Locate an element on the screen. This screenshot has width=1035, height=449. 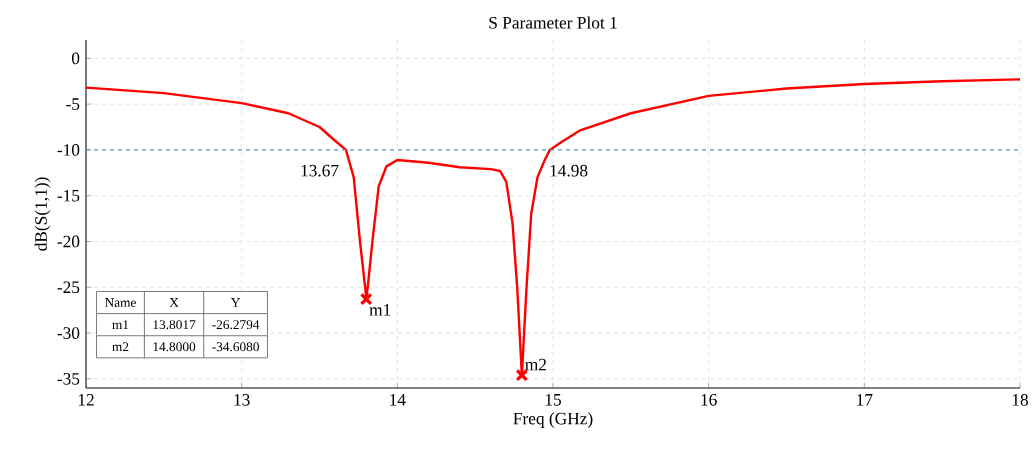
annotation: 14.98 is located at coordinates (569, 170).